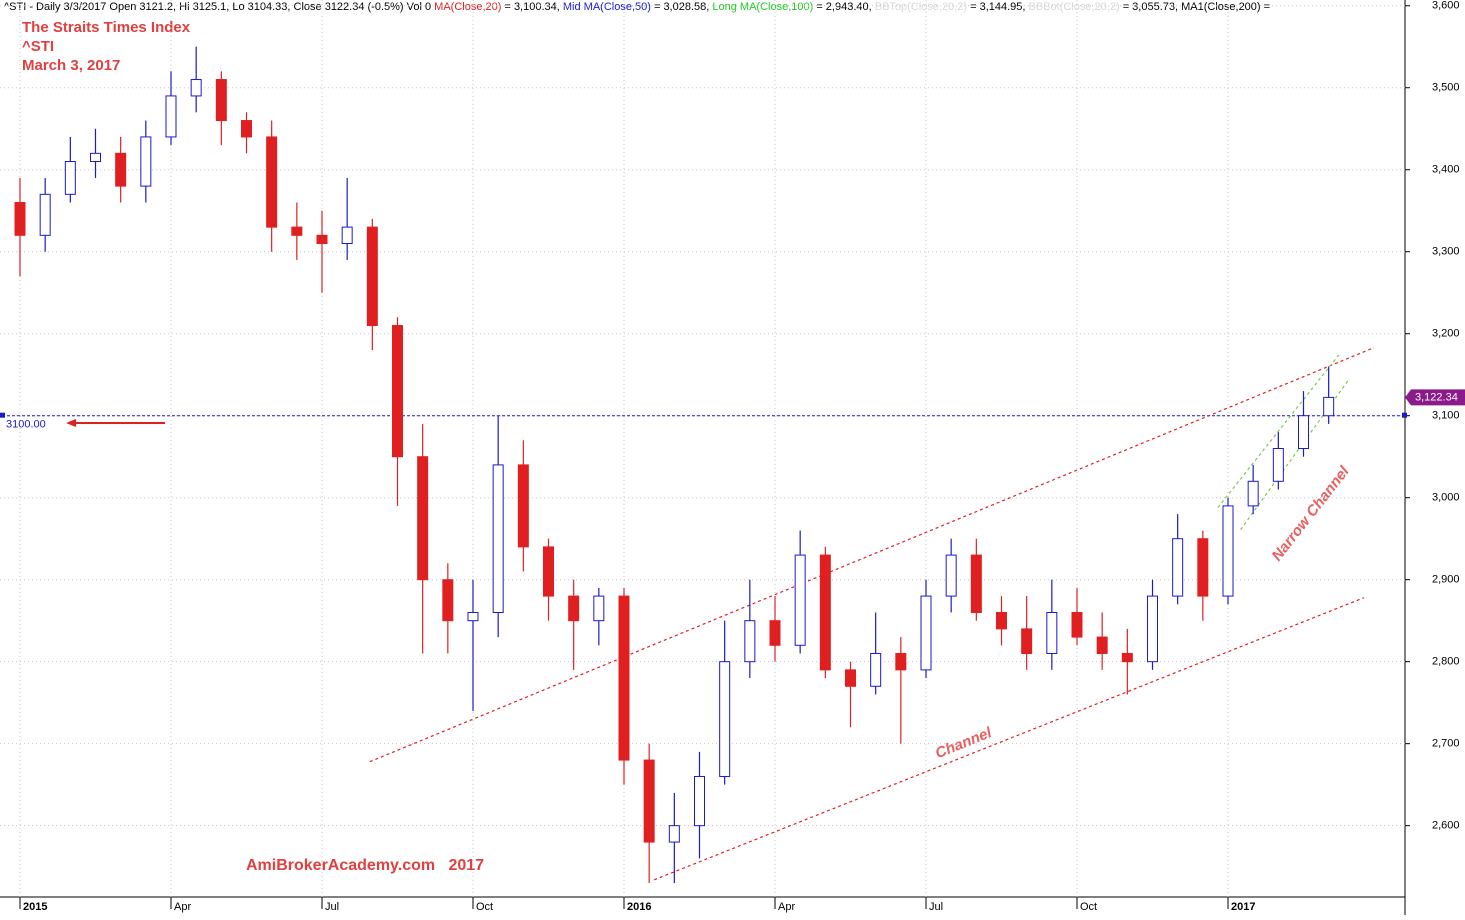  I want to click on y-tick-label: 2,600, so click(1446, 826).